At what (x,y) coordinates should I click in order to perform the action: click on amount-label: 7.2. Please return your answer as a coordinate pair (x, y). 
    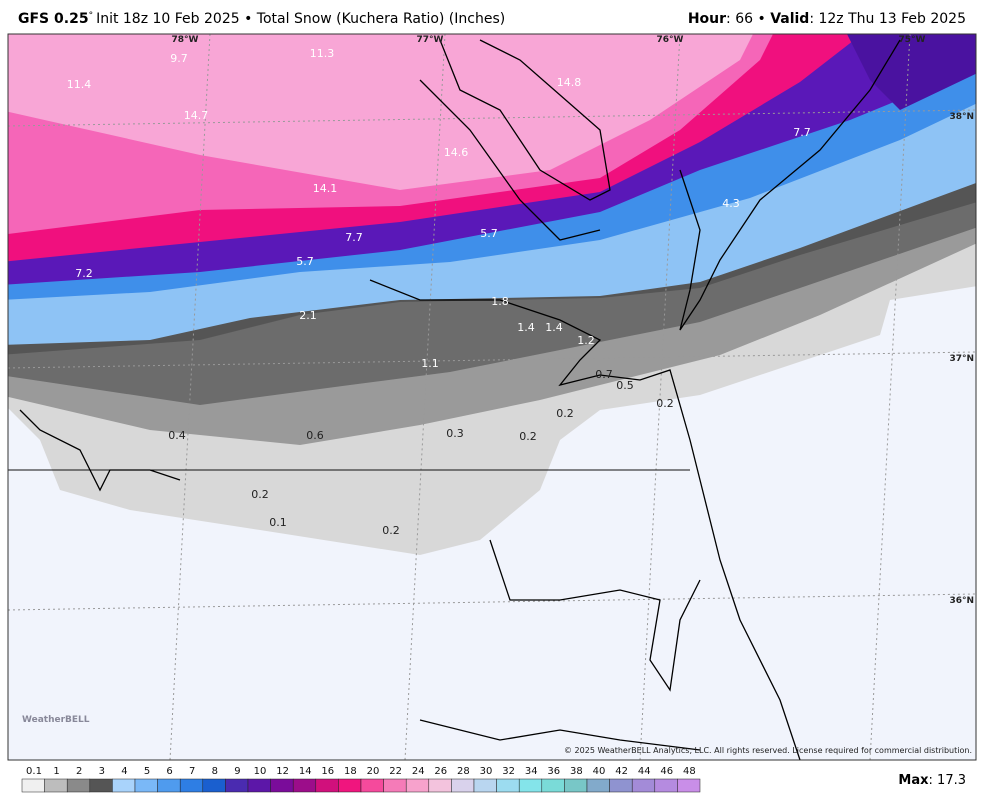
    Looking at the image, I should click on (84, 273).